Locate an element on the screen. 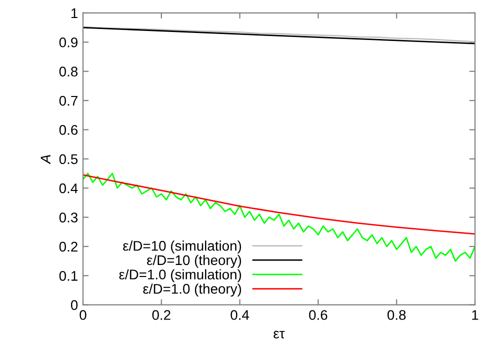 This screenshot has height=350, width=500. legend-label: ε/D=10 (simulation) is located at coordinates (182, 247).